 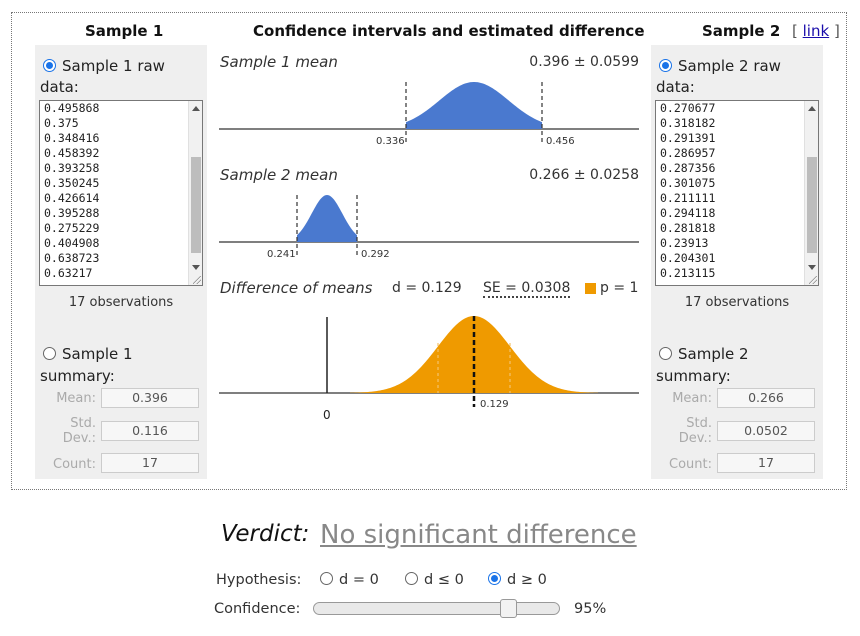 What do you see at coordinates (737, 302) in the screenshot?
I see `sample2-observations: 17 observations` at bounding box center [737, 302].